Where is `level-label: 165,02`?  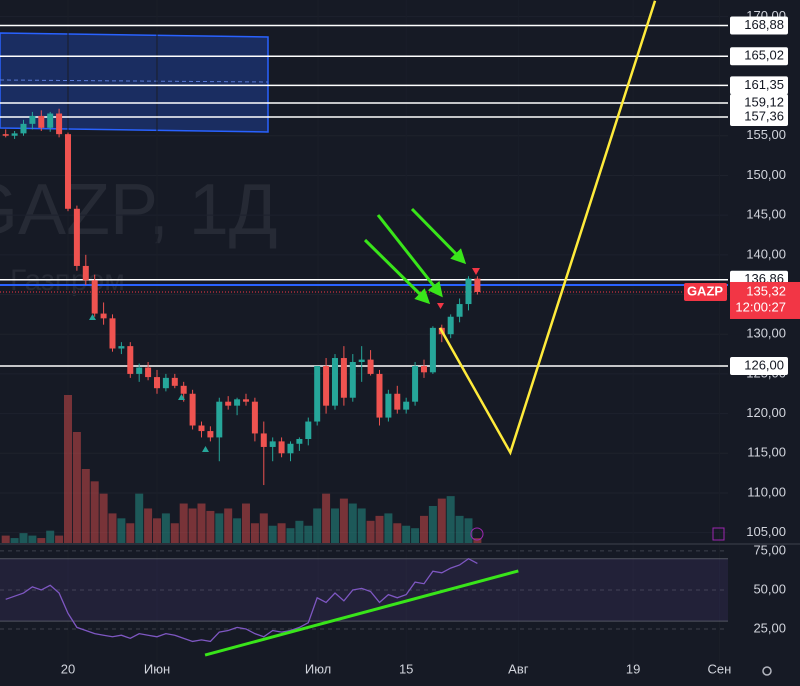 level-label: 165,02 is located at coordinates (764, 55).